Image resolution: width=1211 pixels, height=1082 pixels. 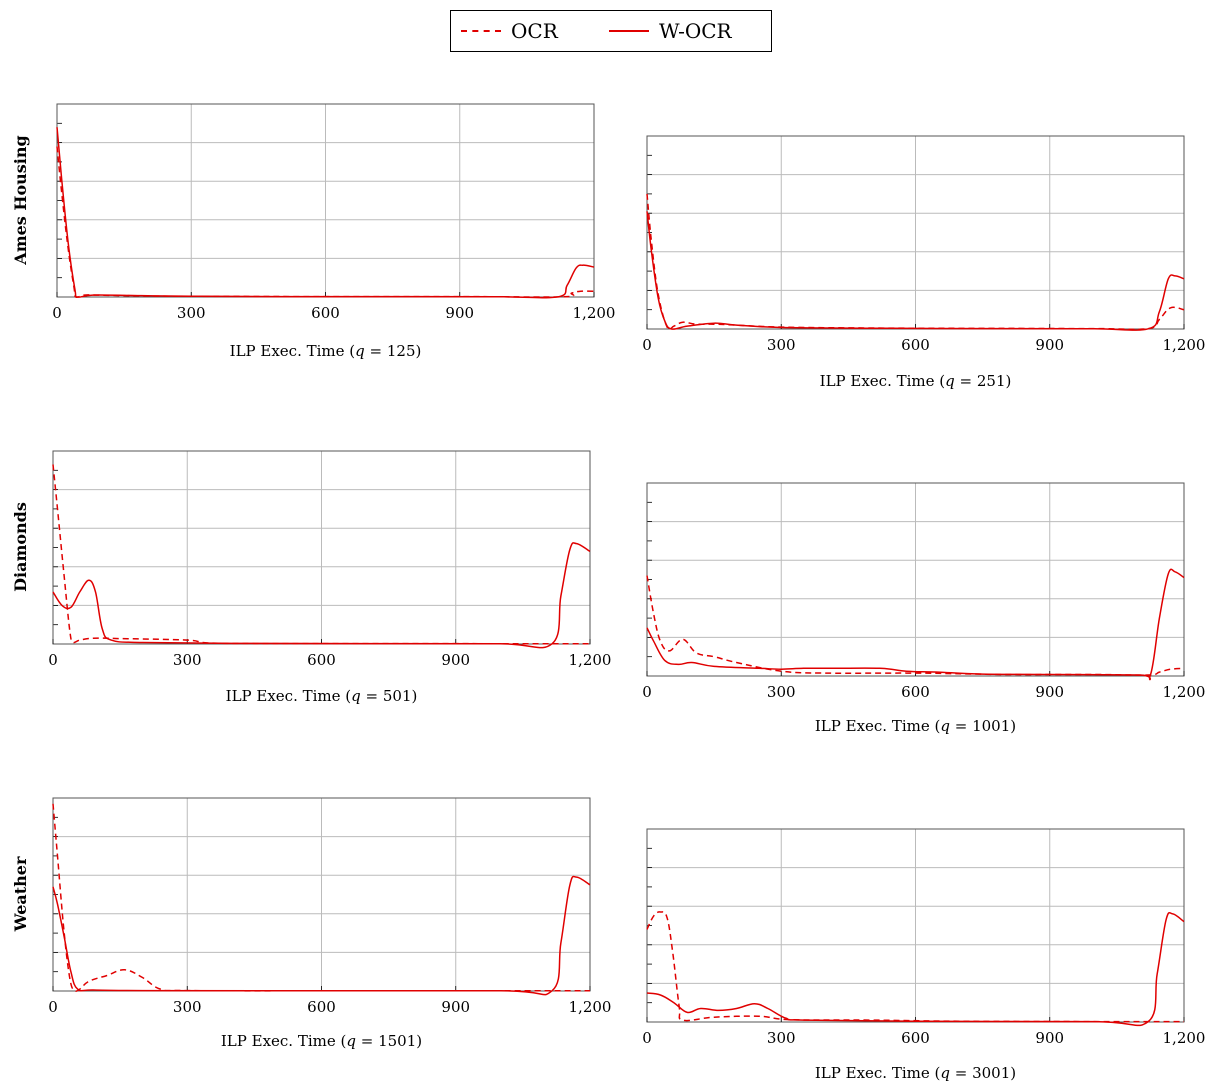 What do you see at coordinates (915, 1073) in the screenshot?
I see `x-axis-label: ILP Exec. Time (q = 3001)` at bounding box center [915, 1073].